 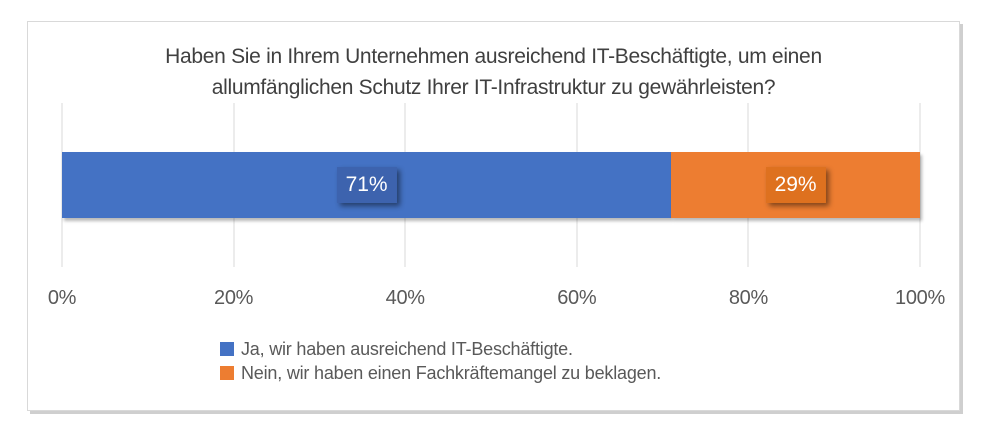 I want to click on x-axis-tick: 40%, so click(x=405, y=298).